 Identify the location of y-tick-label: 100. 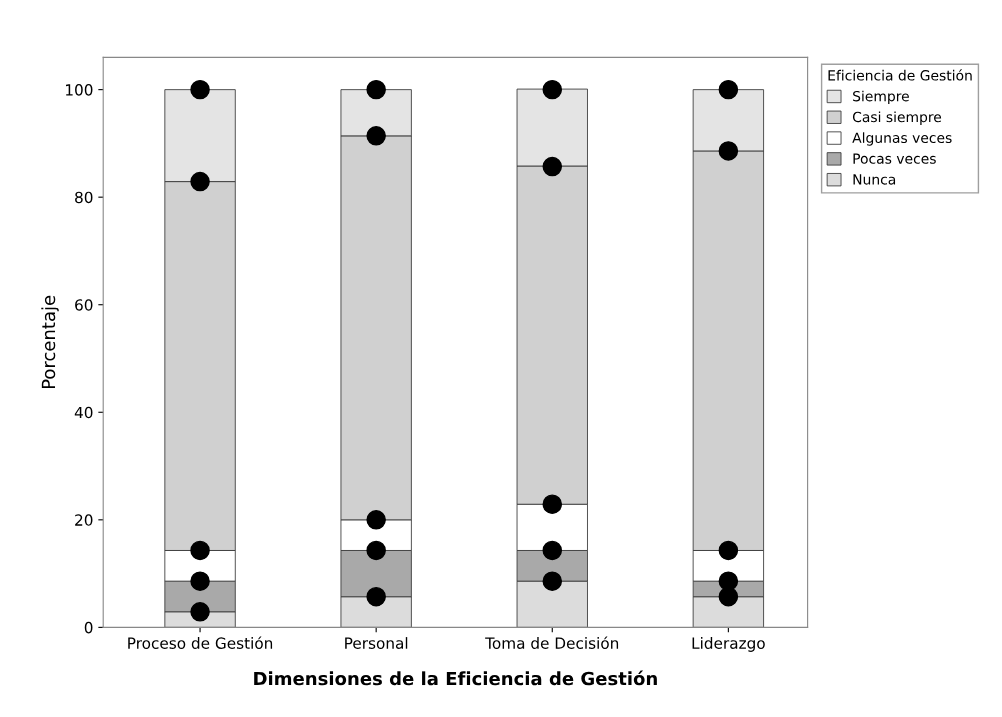
(79, 90).